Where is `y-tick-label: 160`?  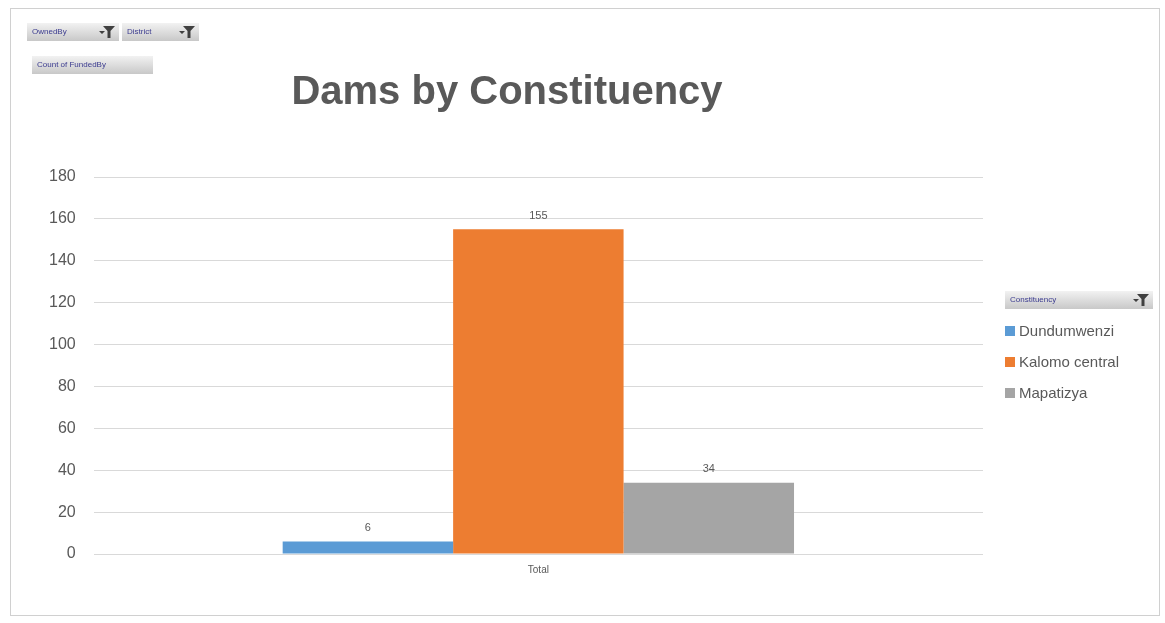
y-tick-label: 160 is located at coordinates (62, 218).